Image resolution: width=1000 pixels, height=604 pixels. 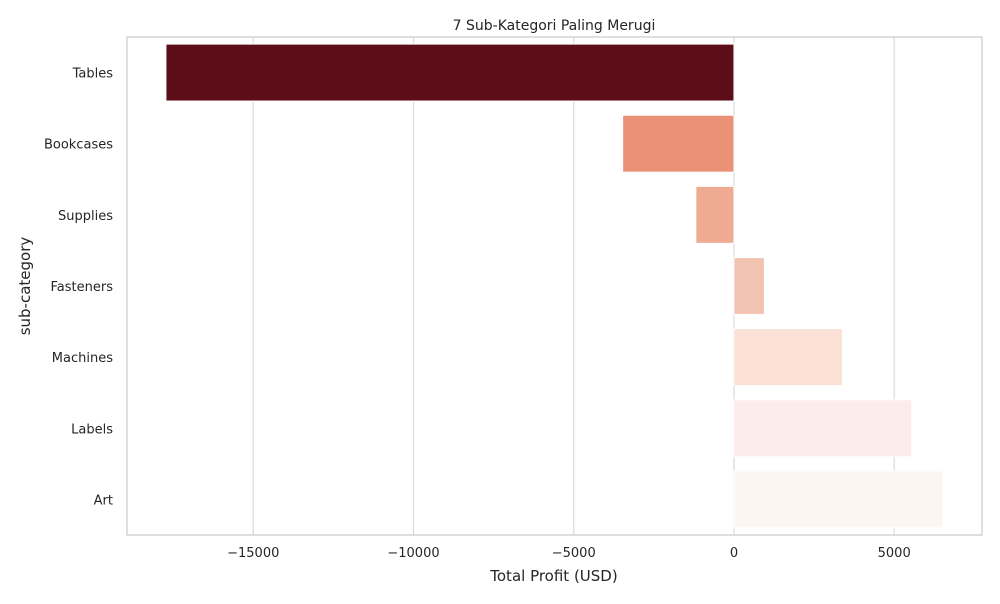 I want to click on y-tick-label: Supplies, so click(x=85, y=216).